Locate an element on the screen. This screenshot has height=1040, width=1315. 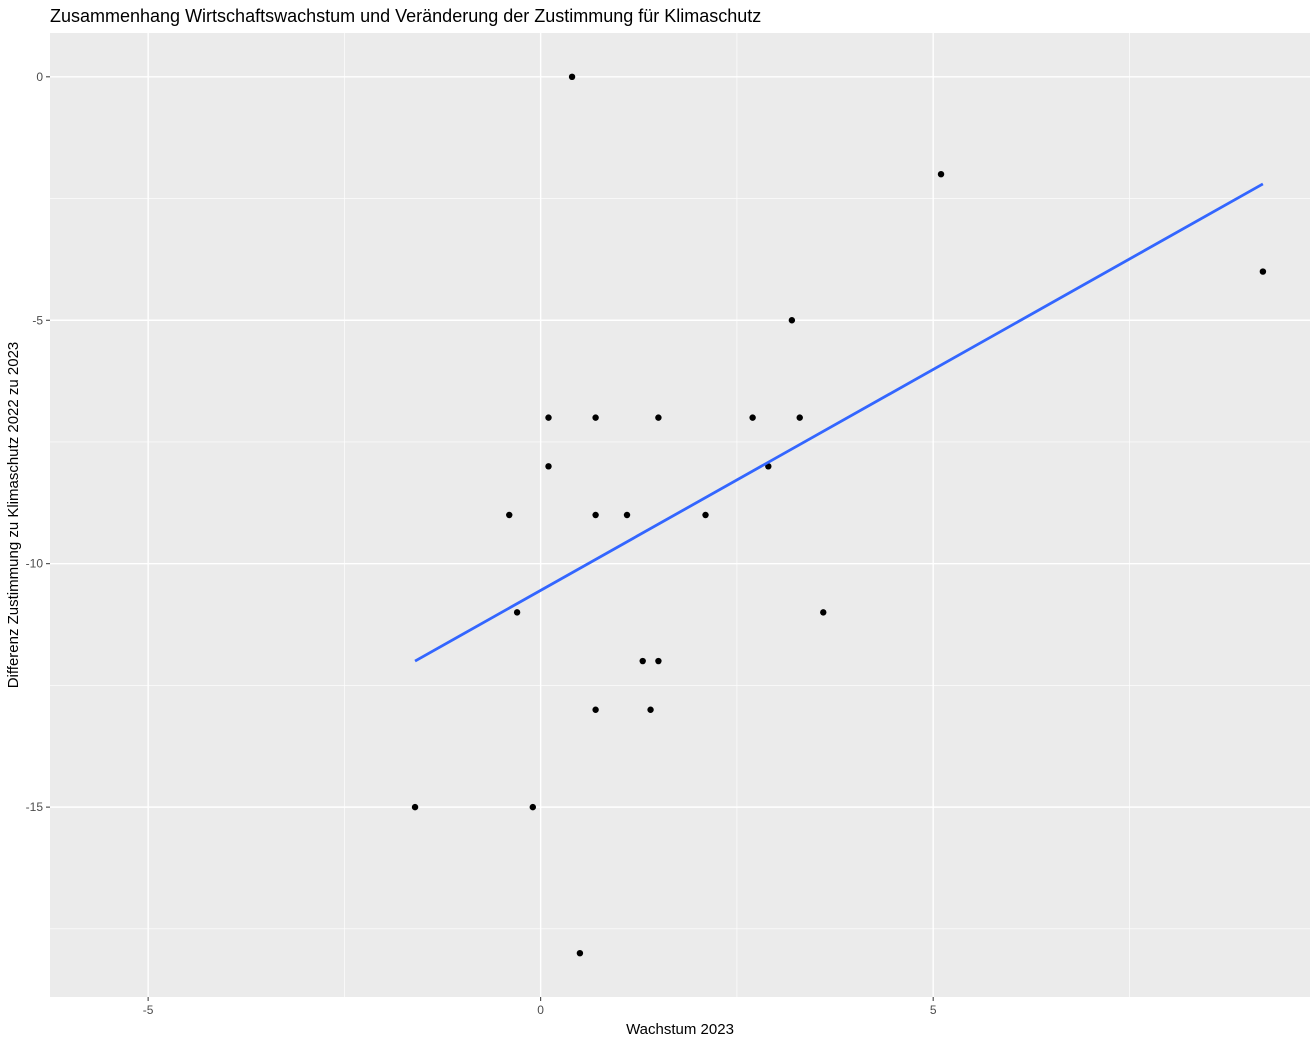
x-axis-ticks: -5 0 5 is located at coordinates (540, 1007).